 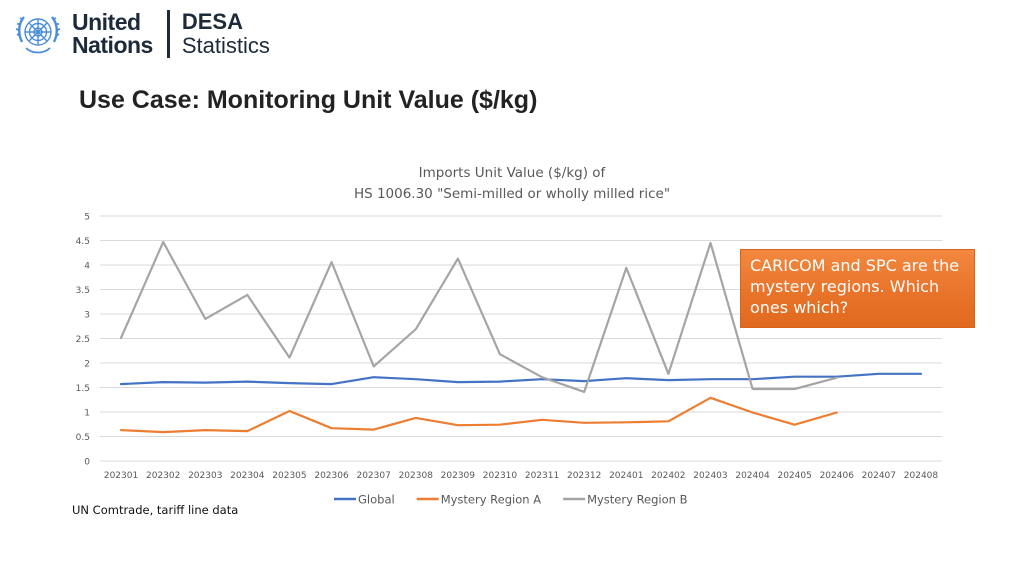 I want to click on x-tick-label: 202310, so click(x=500, y=476).